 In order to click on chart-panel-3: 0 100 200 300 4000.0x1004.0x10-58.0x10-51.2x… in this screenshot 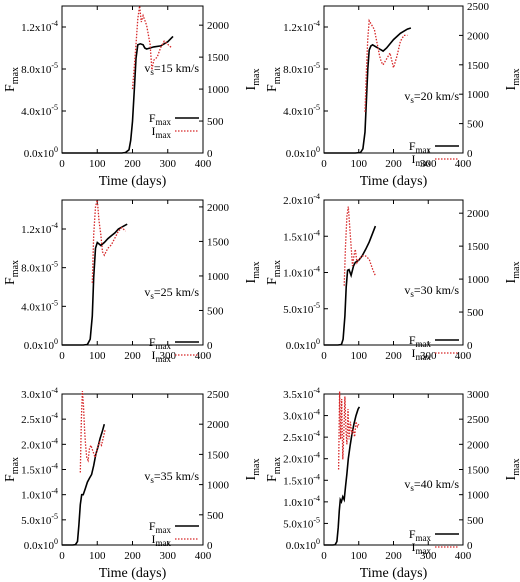, I will do `click(132, 281)`.